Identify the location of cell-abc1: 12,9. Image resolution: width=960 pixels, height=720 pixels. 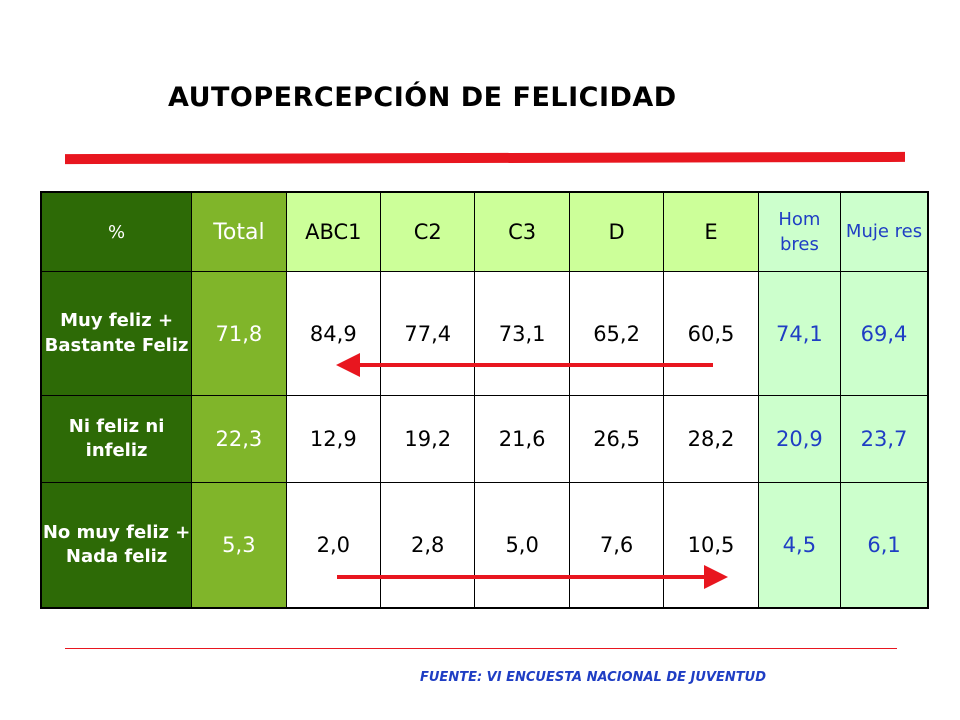
(333, 439).